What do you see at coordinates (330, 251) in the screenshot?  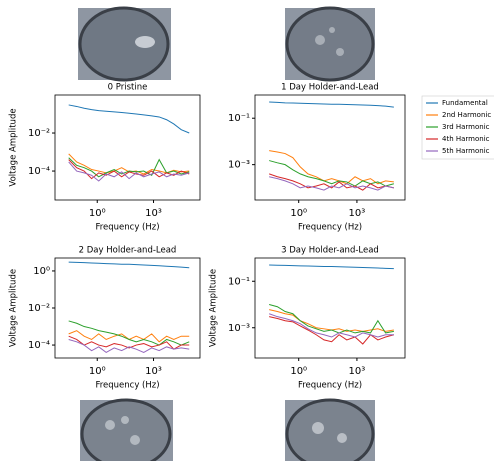 I see `chart-title: 3 Day Holder-and-Lead` at bounding box center [330, 251].